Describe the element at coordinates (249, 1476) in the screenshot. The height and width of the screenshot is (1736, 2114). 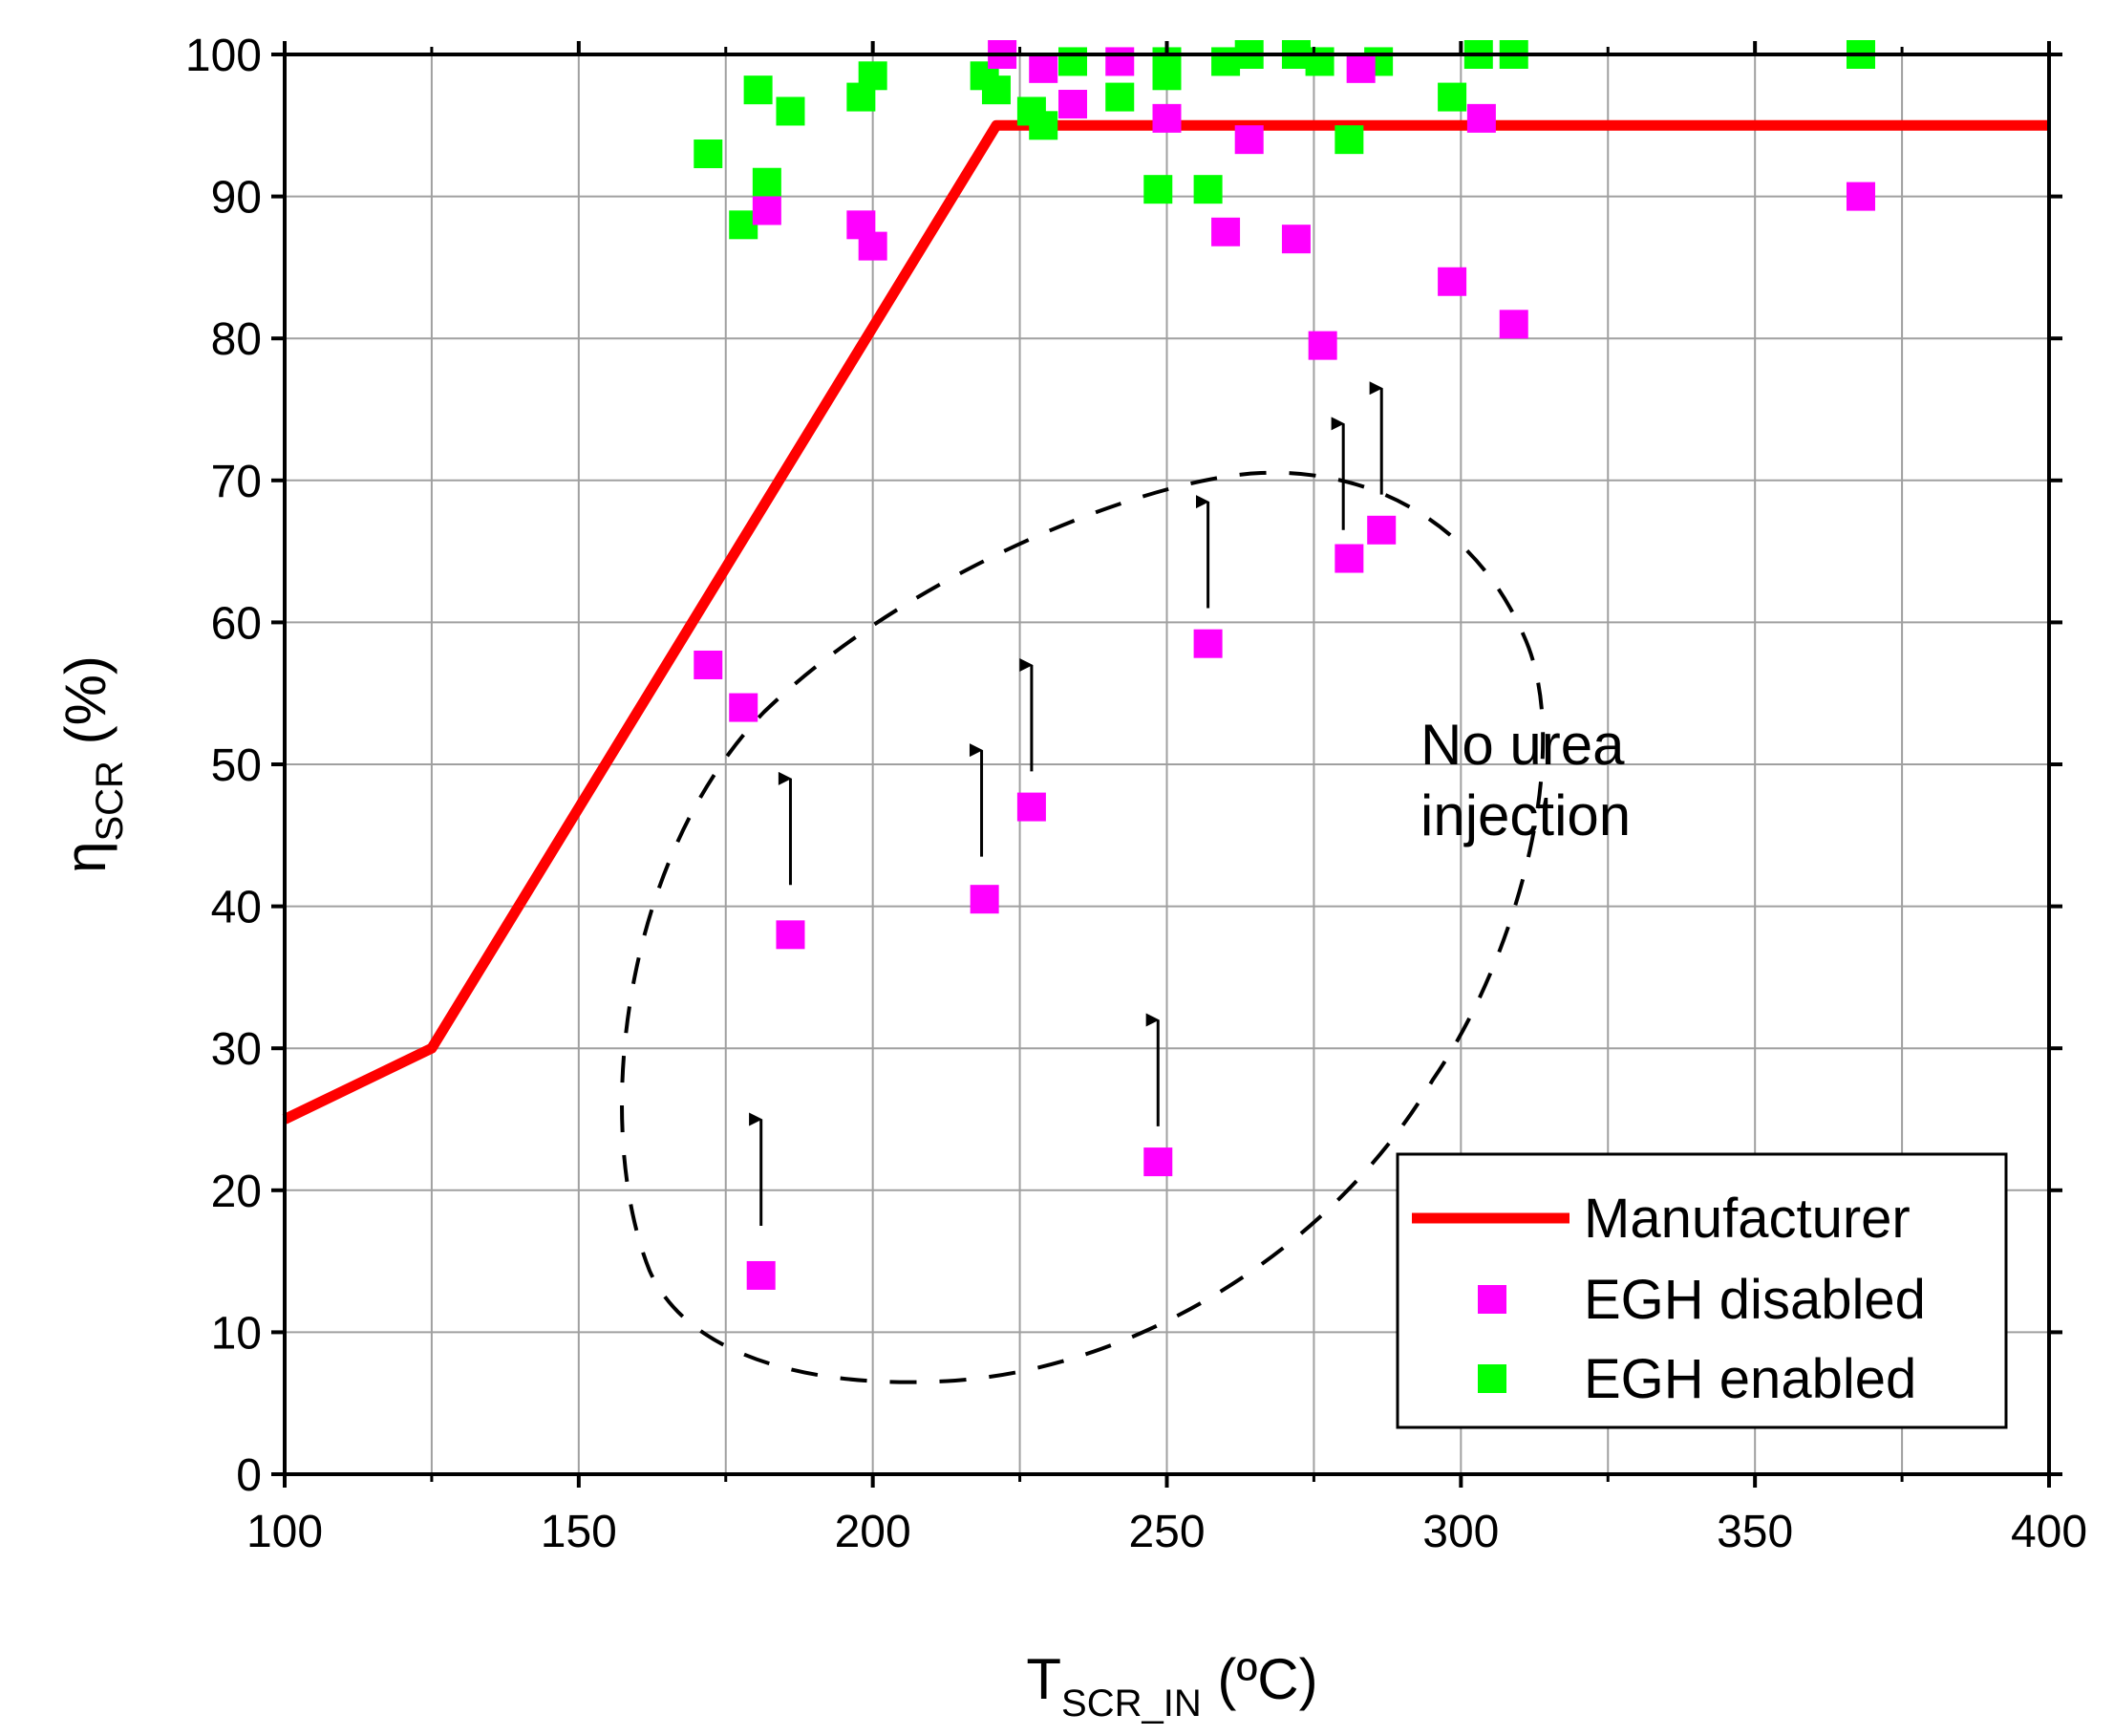
I see `y-tick-label: 0` at that location.